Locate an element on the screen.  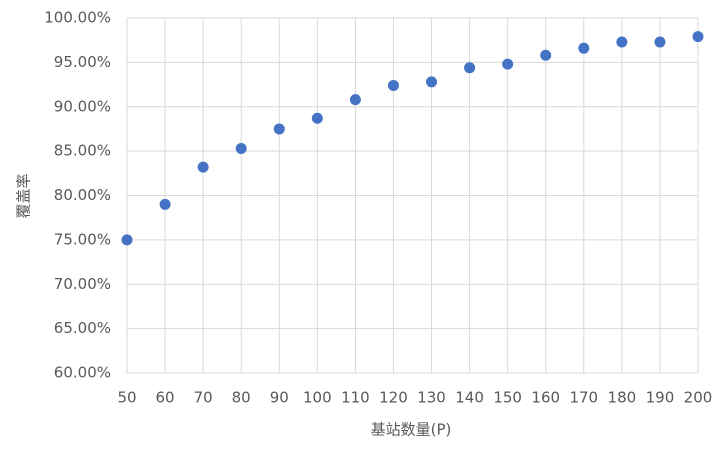
x-tick-label: 150 is located at coordinates (507, 398).